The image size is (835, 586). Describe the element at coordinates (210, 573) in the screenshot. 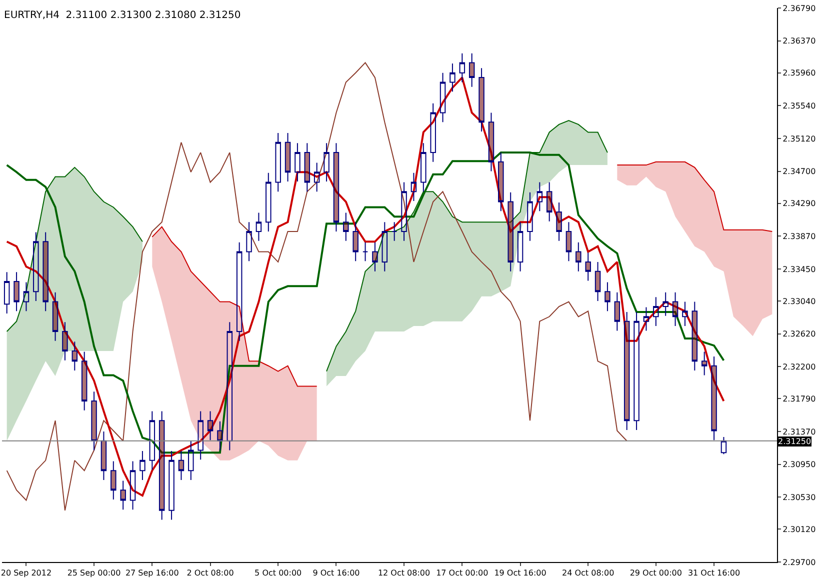

I see `x-tick-label: 2 Oct 08:00` at that location.